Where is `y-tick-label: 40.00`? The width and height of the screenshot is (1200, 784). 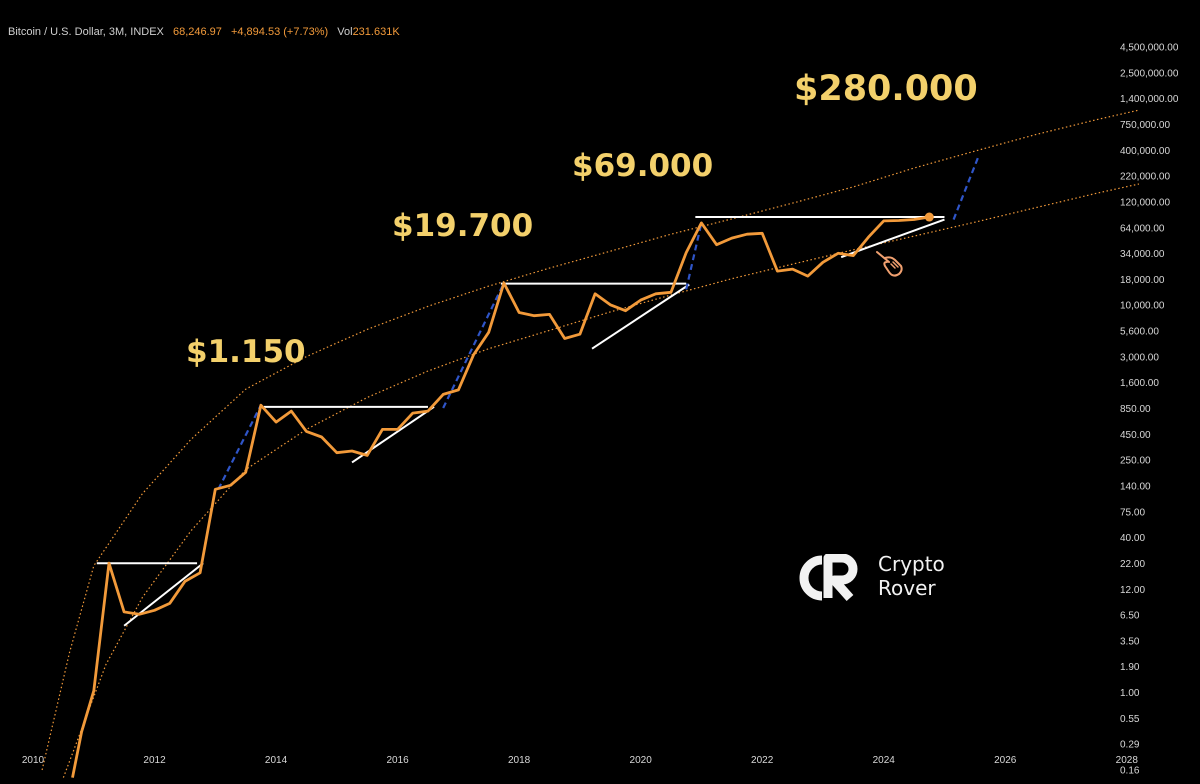
y-tick-label: 40.00 is located at coordinates (1132, 538).